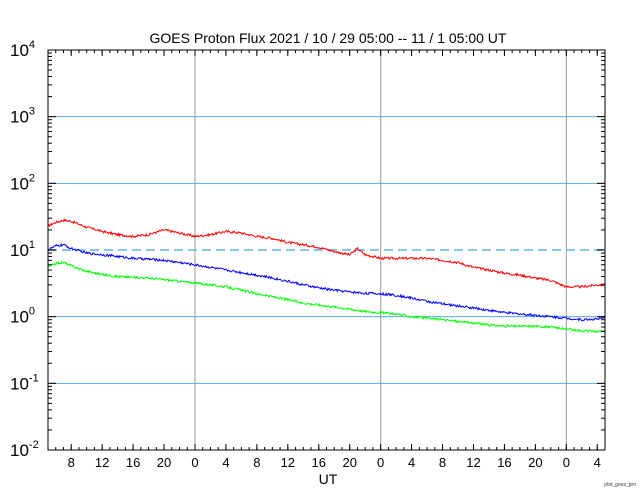 This screenshot has width=640, height=500. Describe the element at coordinates (34, 378) in the screenshot. I see `y-tick-label-exponent: -1` at that location.